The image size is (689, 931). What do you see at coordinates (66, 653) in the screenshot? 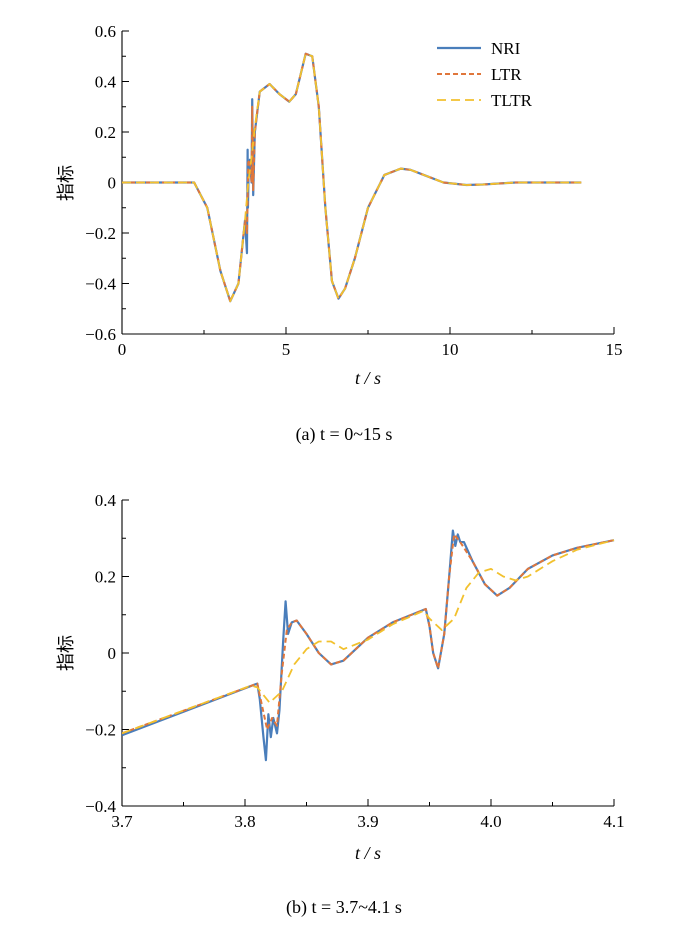
I see `y-axis-label-b: 指标` at bounding box center [66, 653].